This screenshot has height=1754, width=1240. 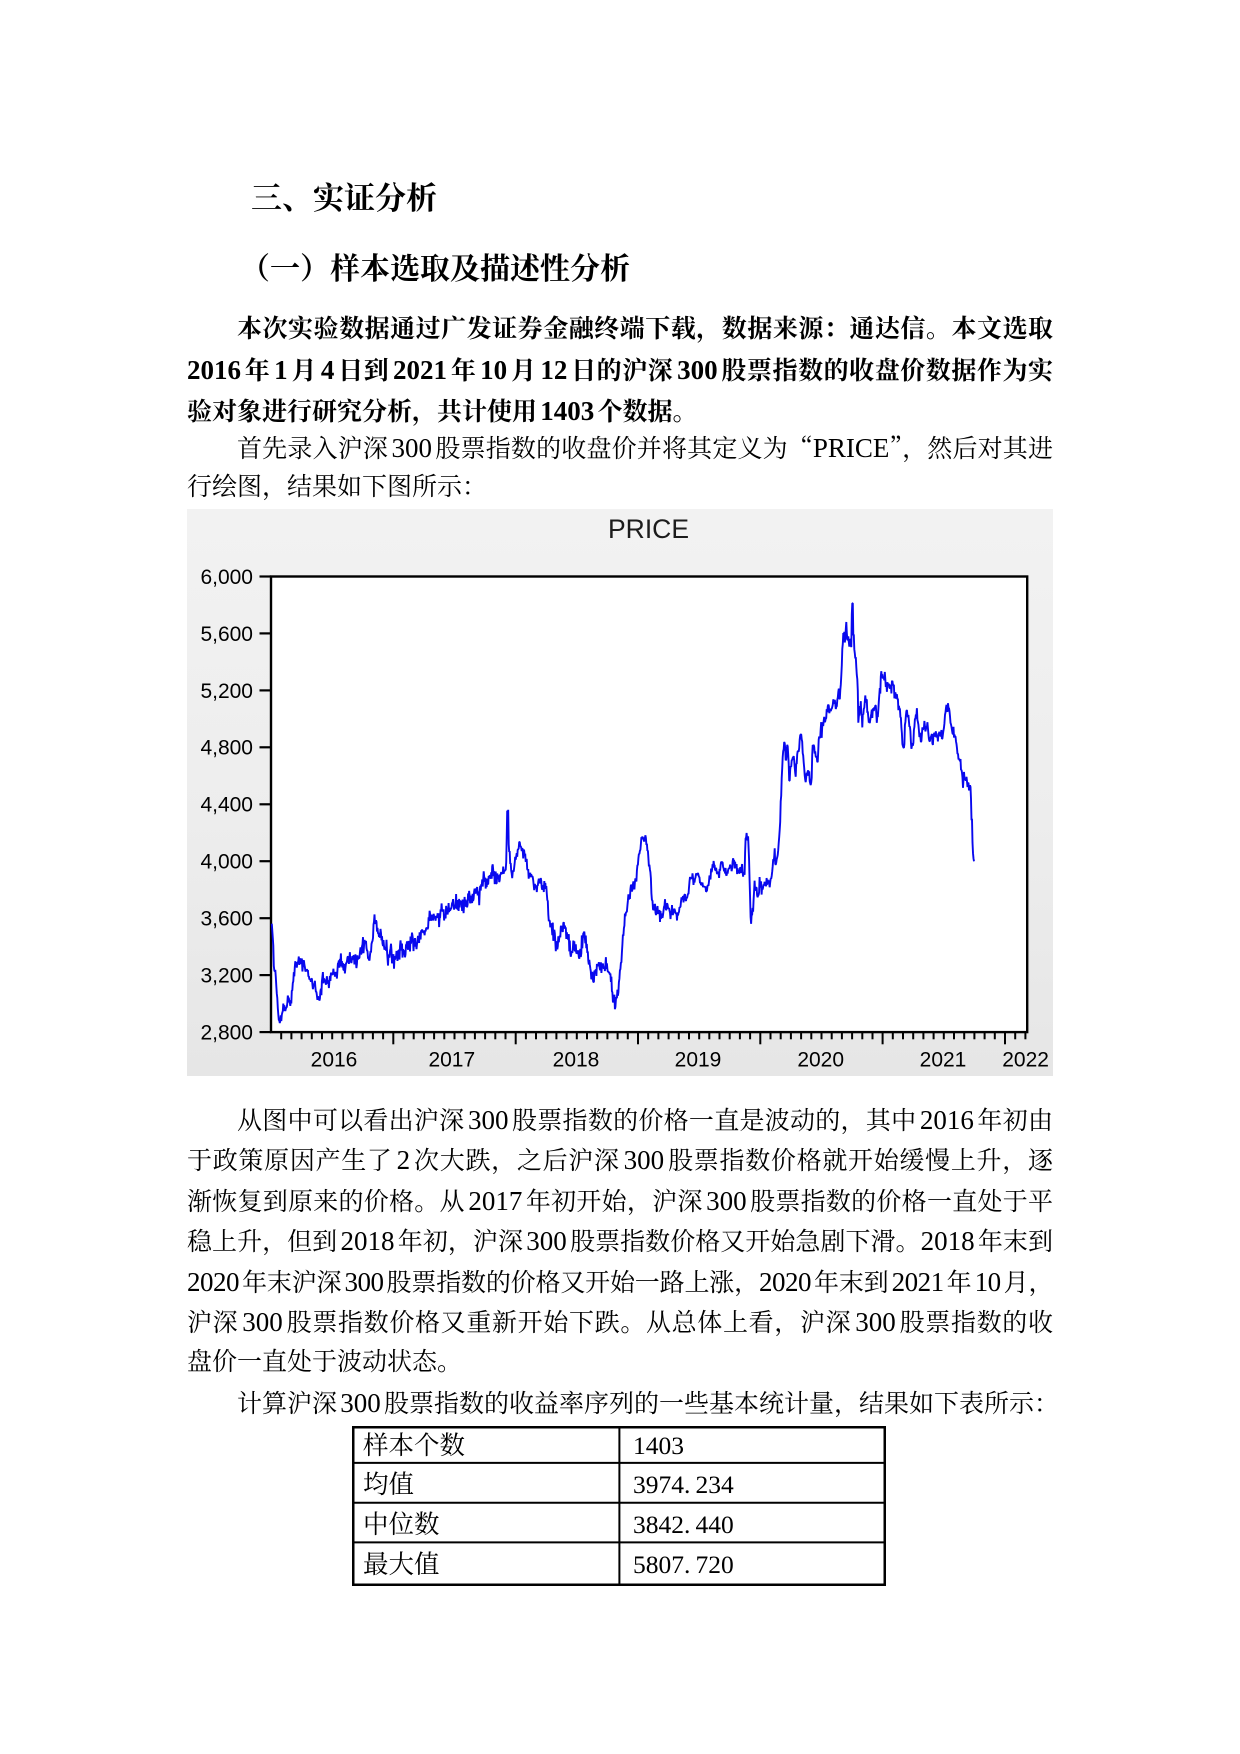 What do you see at coordinates (226, 862) in the screenshot?
I see `svg-text: 4,000` at bounding box center [226, 862].